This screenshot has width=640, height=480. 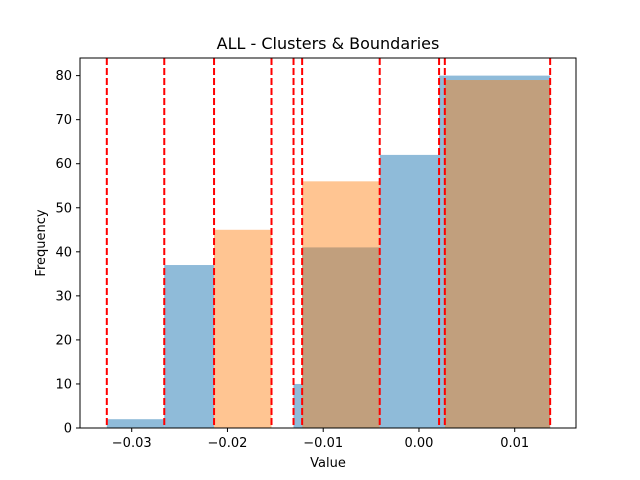 What do you see at coordinates (63, 384) in the screenshot?
I see `y-tick-label: 10` at bounding box center [63, 384].